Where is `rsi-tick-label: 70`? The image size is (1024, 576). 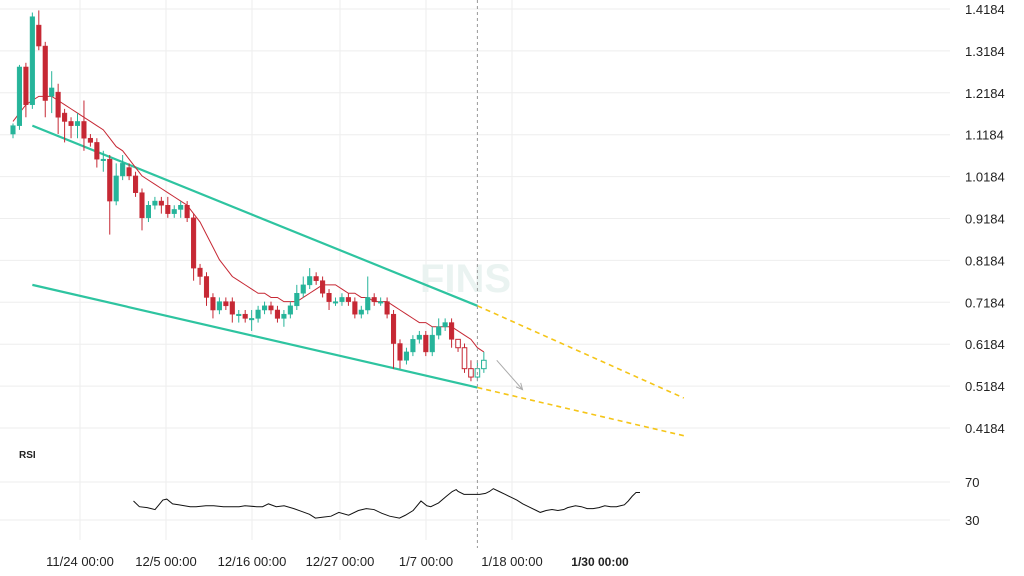 rsi-tick-label: 70 is located at coordinates (972, 482).